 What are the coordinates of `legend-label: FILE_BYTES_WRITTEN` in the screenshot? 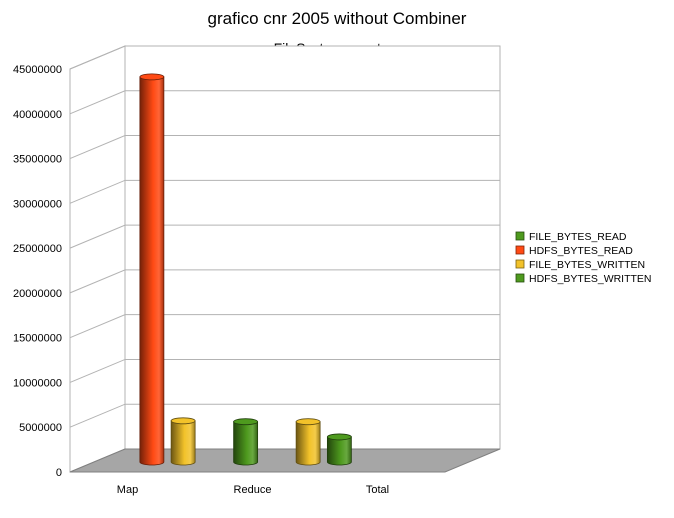 It's located at (587, 265).